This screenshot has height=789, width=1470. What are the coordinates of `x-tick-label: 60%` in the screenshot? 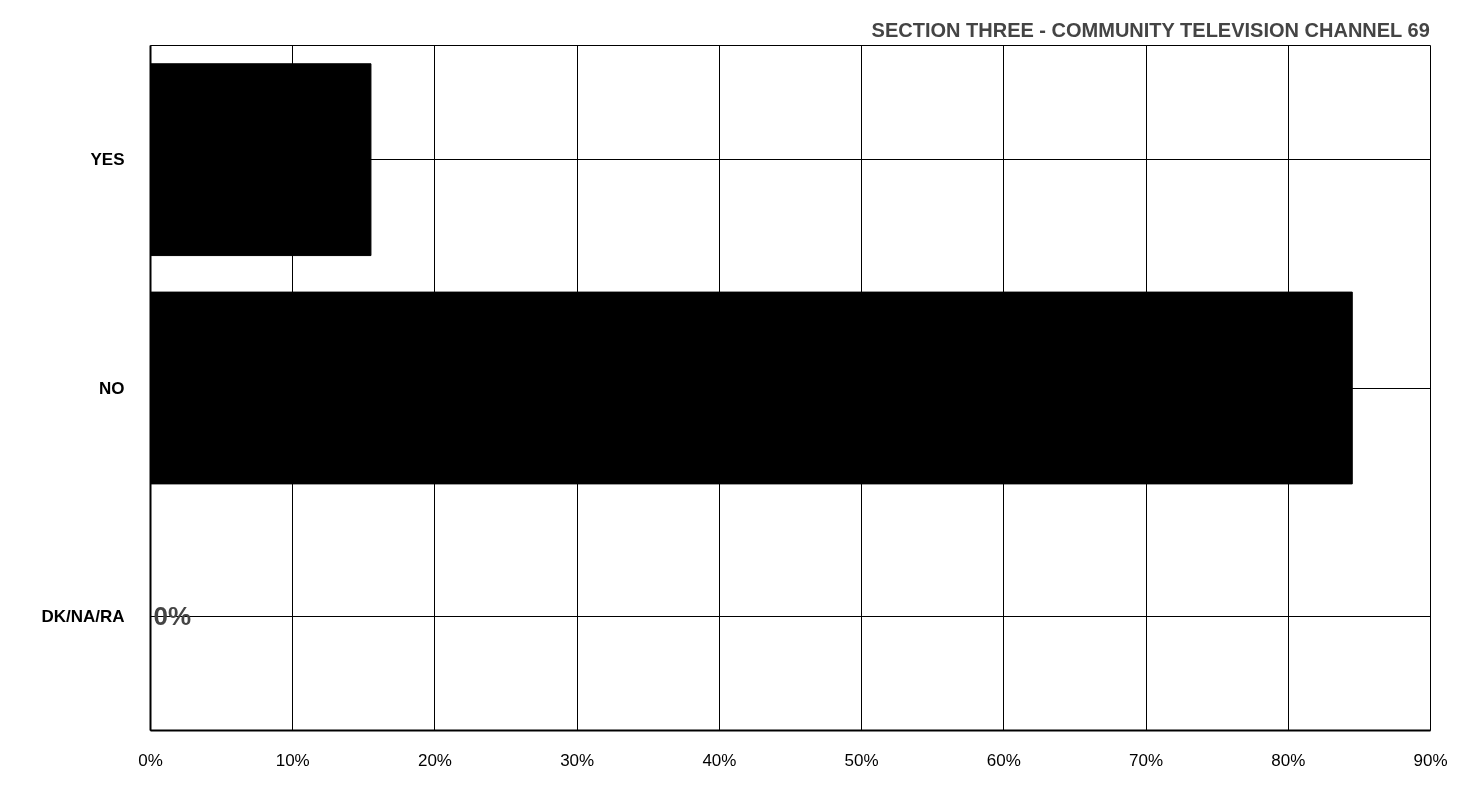 It's located at (1003, 760).